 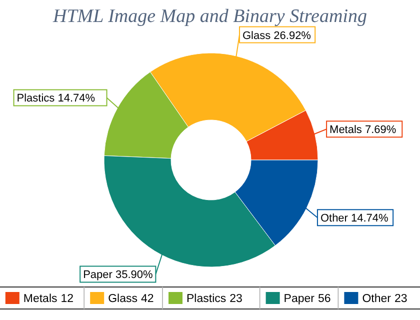 What do you see at coordinates (123, 299) in the screenshot?
I see `legend-label: Glass` at bounding box center [123, 299].